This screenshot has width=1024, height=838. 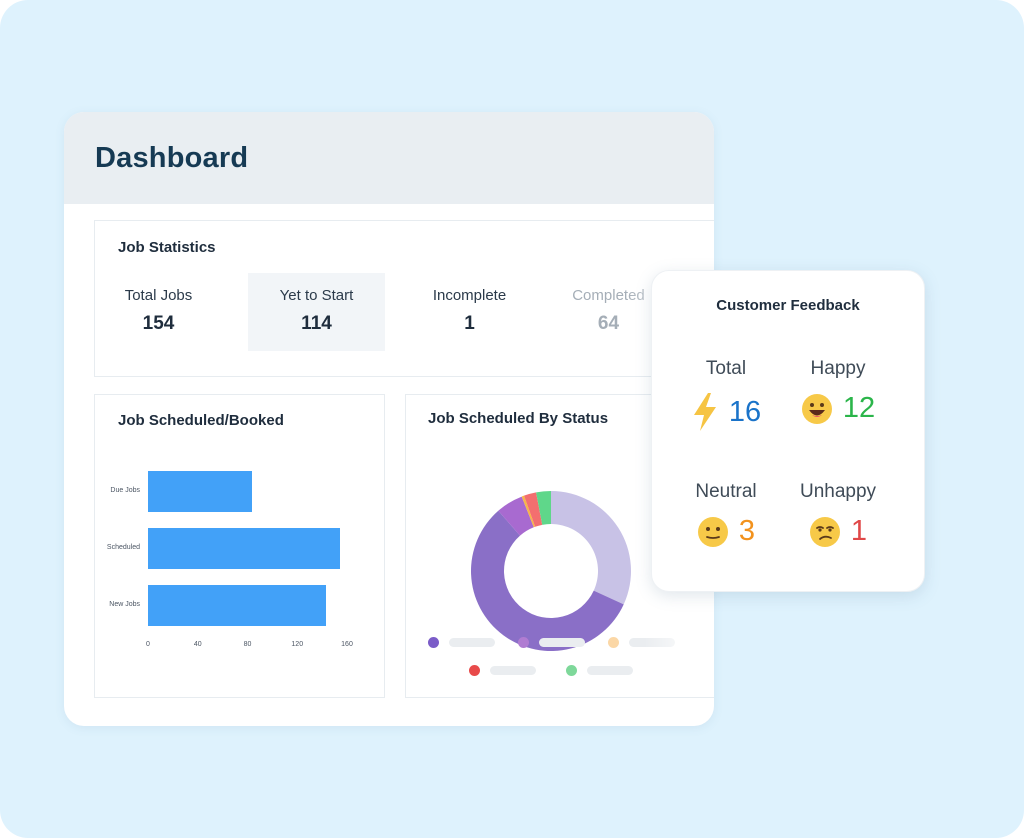 What do you see at coordinates (838, 368) in the screenshot?
I see `feedback-label: Happy` at bounding box center [838, 368].